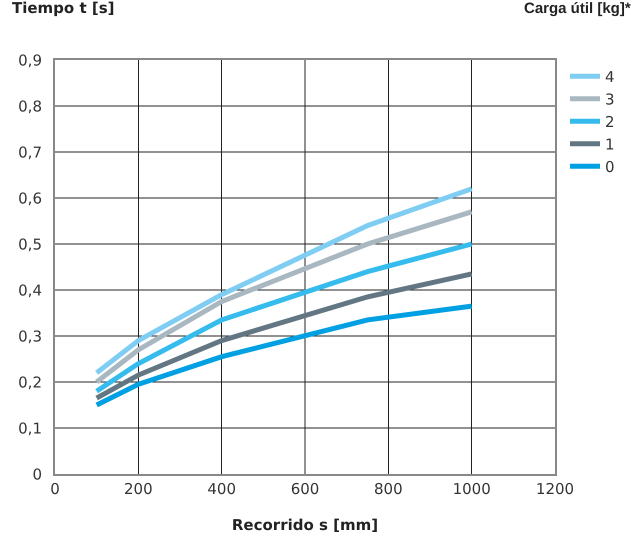 This screenshot has height=549, width=637. Describe the element at coordinates (610, 122) in the screenshot. I see `legend-label: 2` at that location.